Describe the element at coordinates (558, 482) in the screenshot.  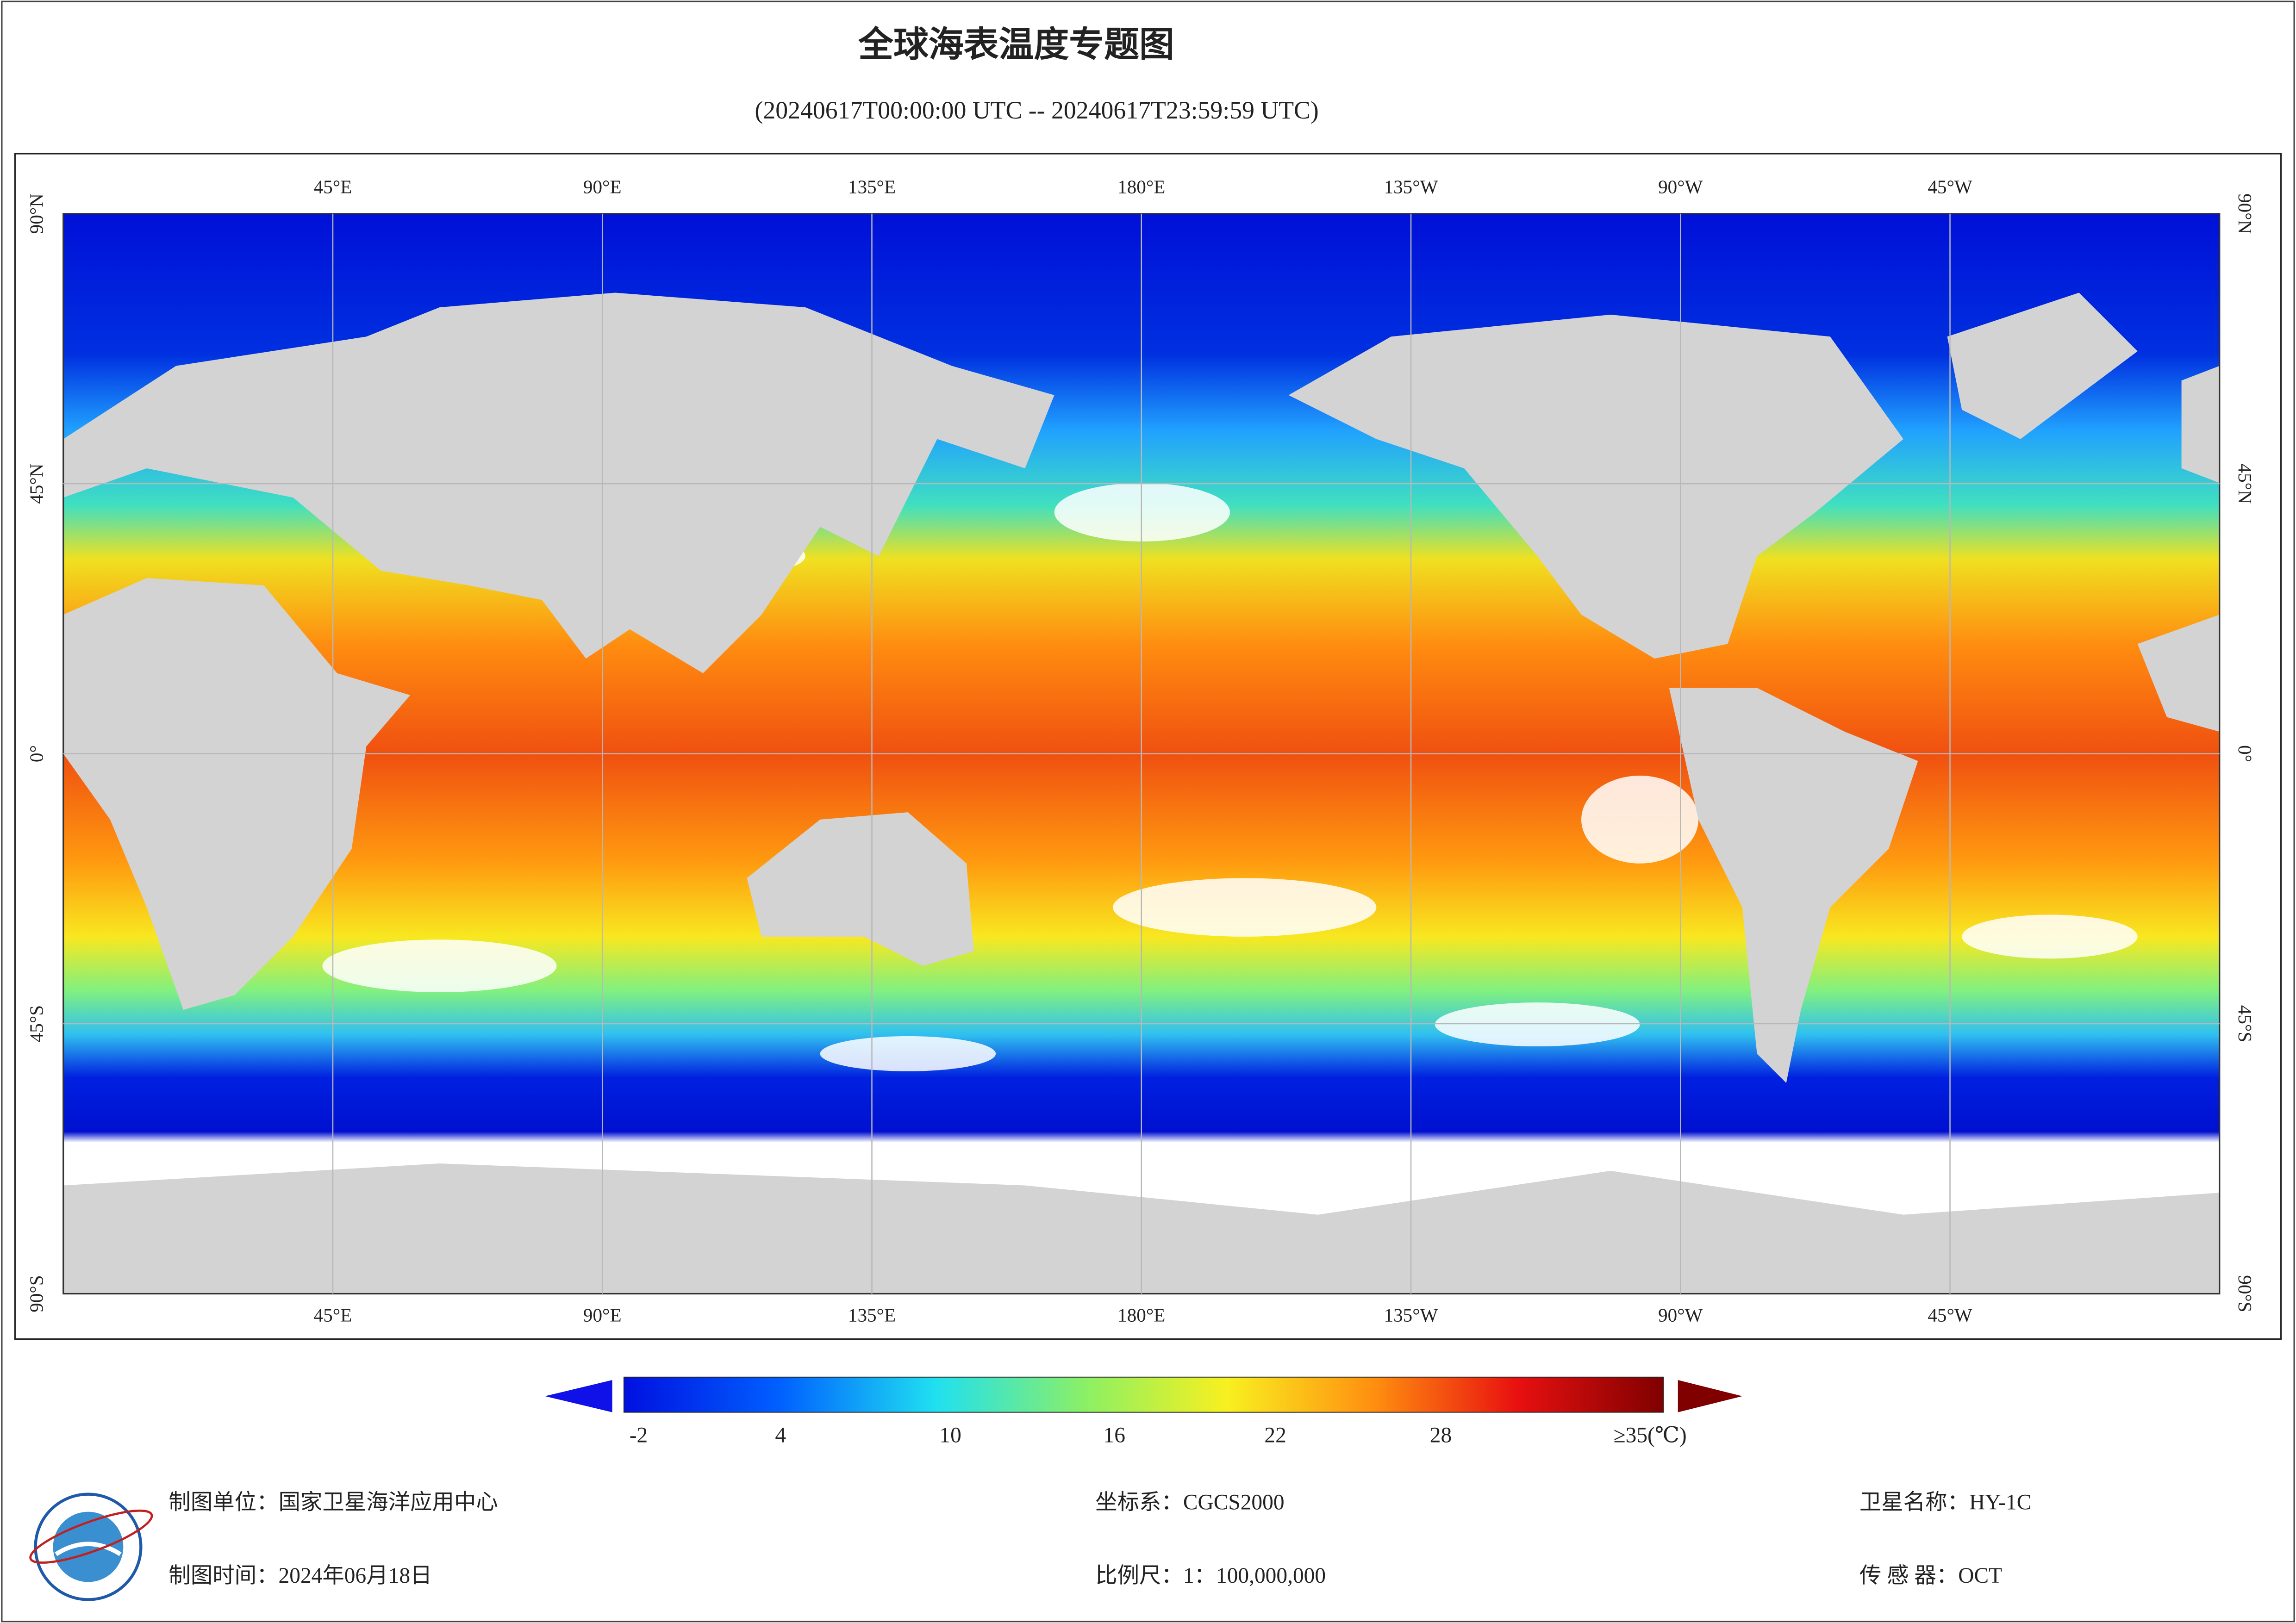
I see `eurasia` at that location.